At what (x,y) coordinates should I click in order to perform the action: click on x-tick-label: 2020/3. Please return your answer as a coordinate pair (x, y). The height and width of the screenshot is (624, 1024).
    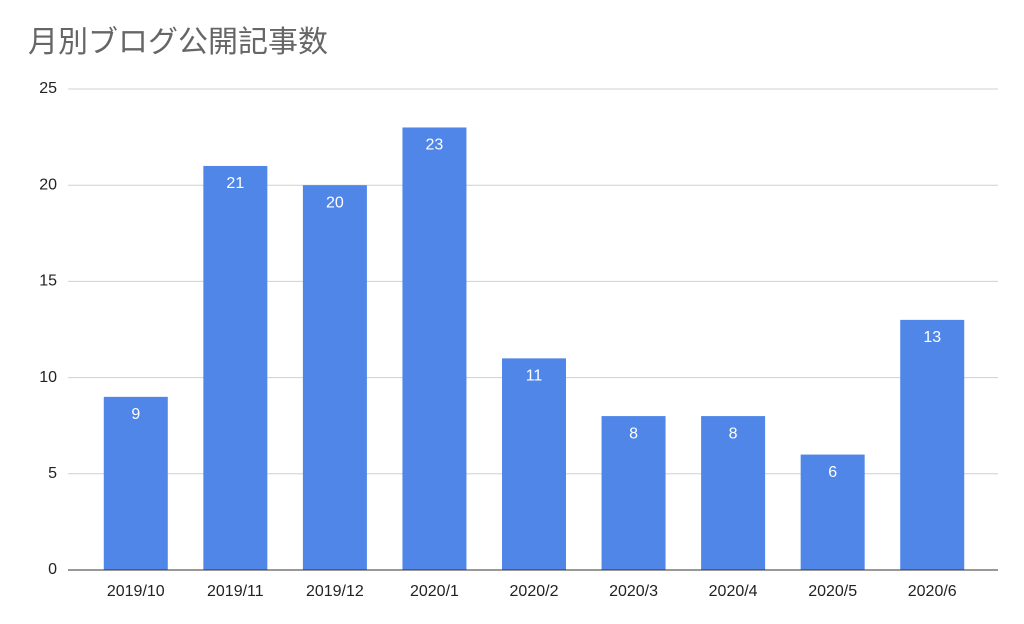
    Looking at the image, I should click on (633, 591).